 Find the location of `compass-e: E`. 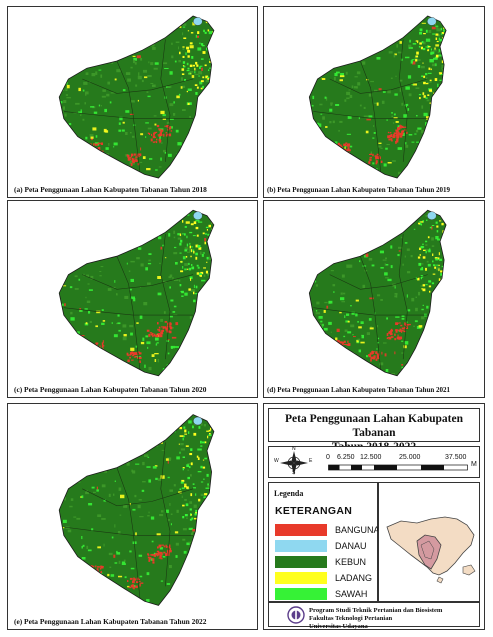

compass-e: E is located at coordinates (311, 461).